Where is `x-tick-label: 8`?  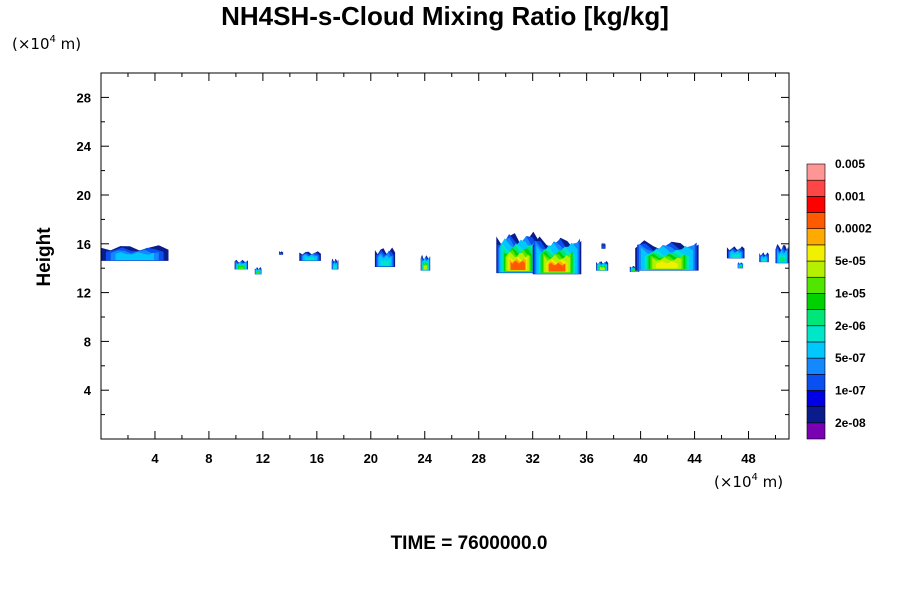 x-tick-label: 8 is located at coordinates (208, 458).